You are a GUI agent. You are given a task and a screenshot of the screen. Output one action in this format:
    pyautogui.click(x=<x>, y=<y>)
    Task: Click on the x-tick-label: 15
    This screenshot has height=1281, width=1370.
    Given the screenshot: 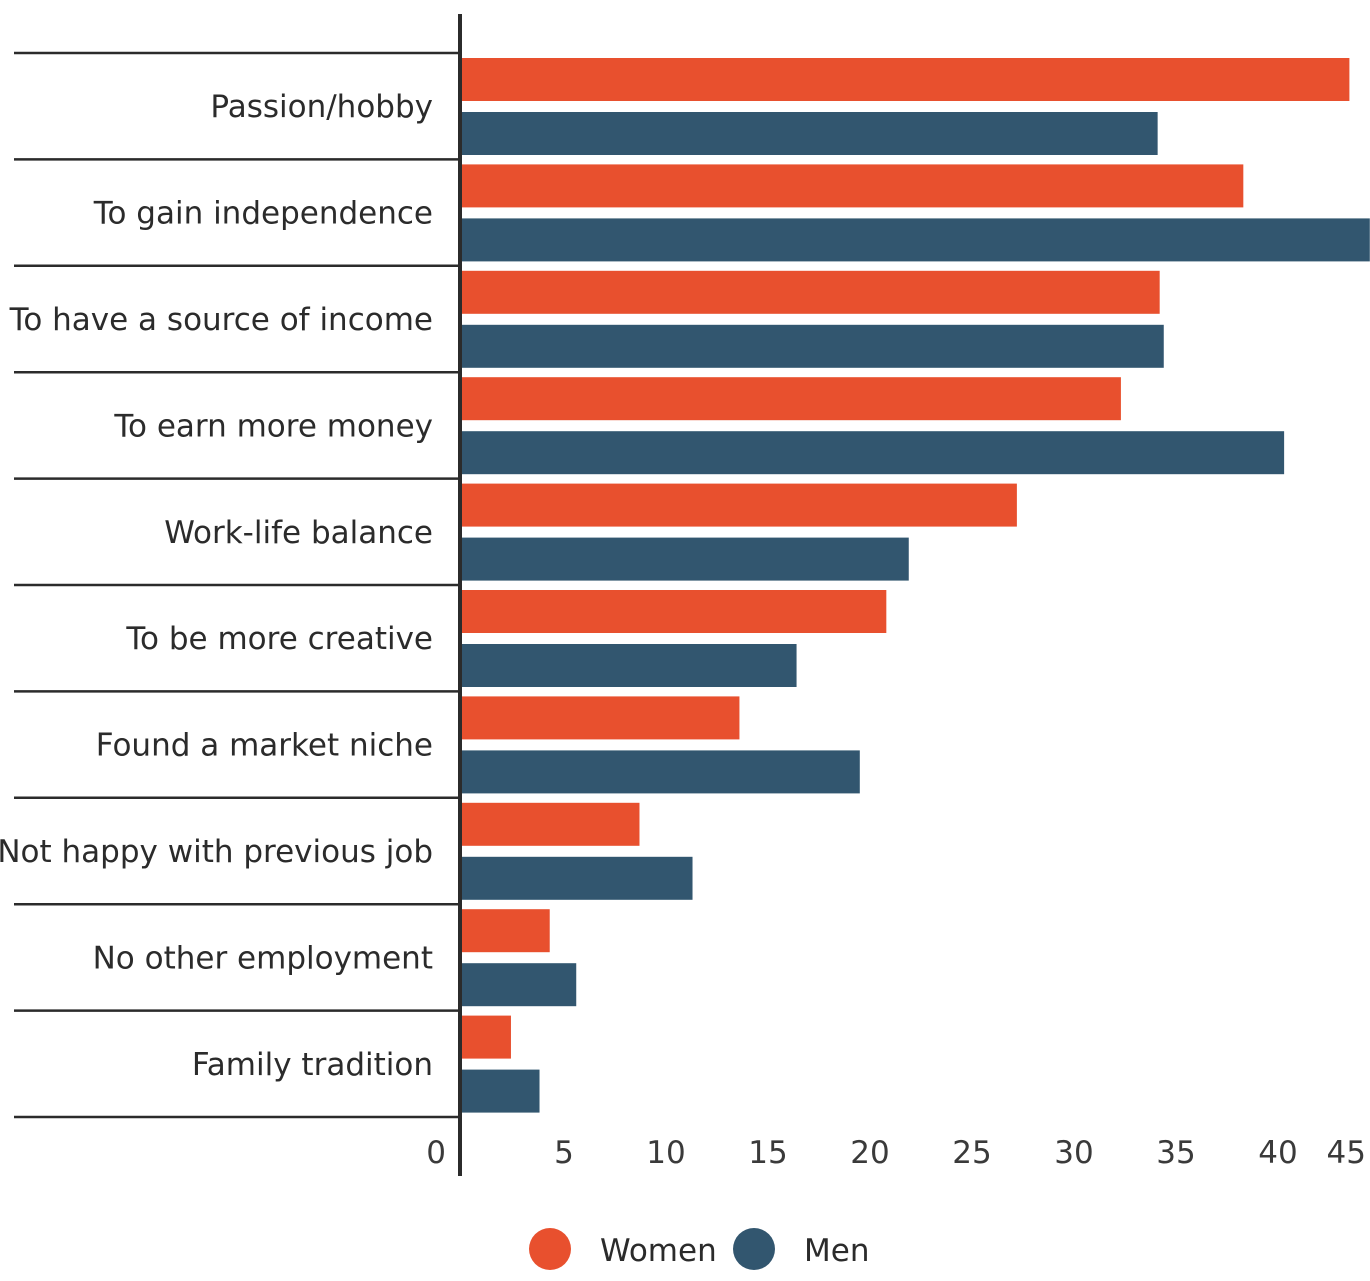 What is the action you would take?
    pyautogui.click(x=767, y=1153)
    